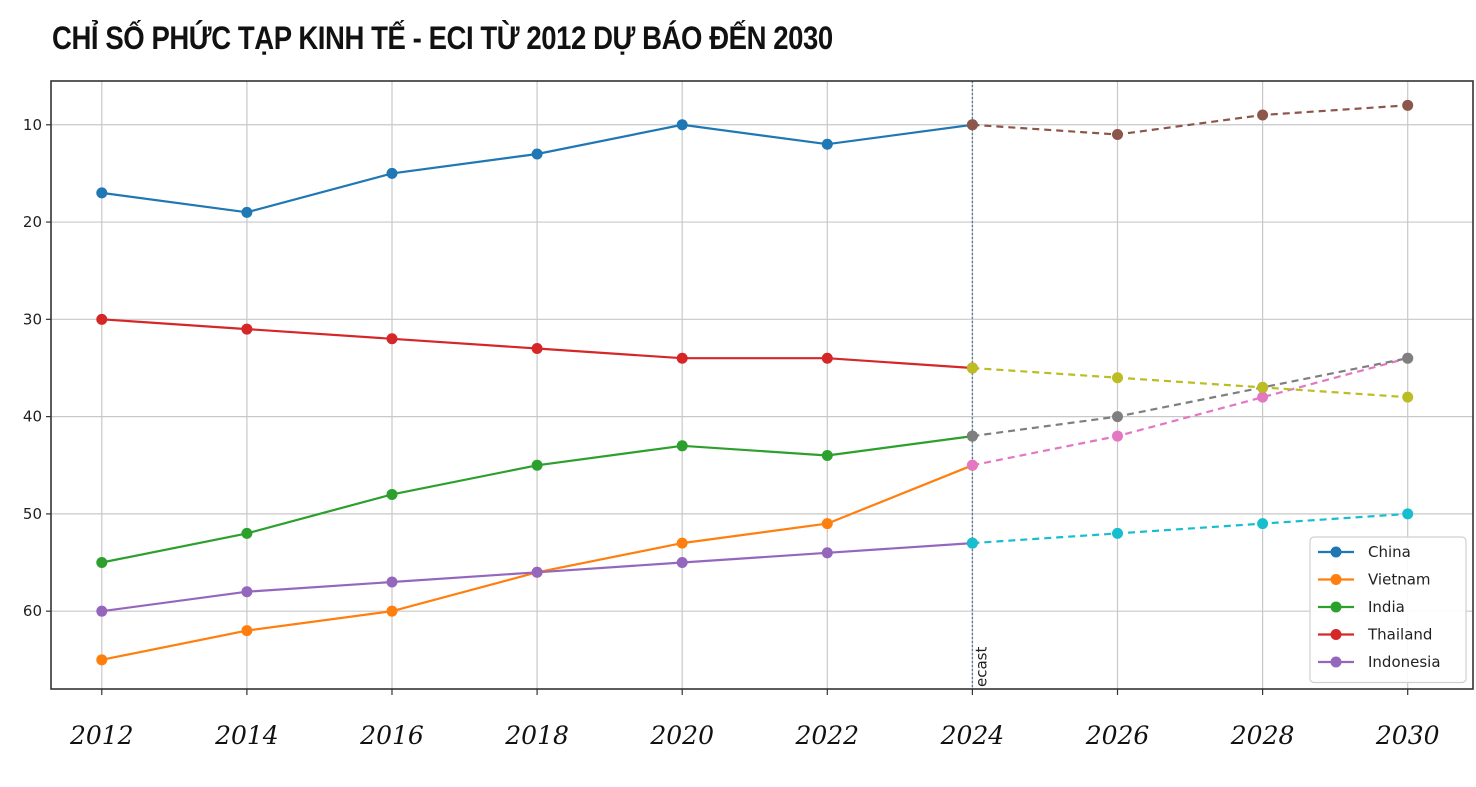  I want to click on y-tick-label: 20, so click(32, 222).